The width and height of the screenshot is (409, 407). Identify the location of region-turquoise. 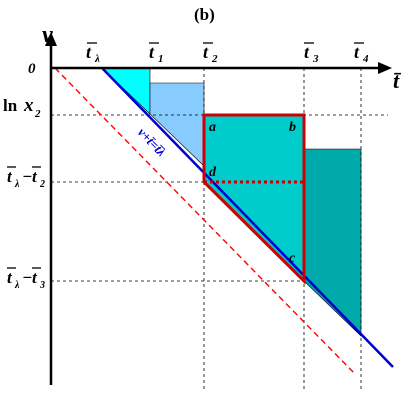
(254, 198).